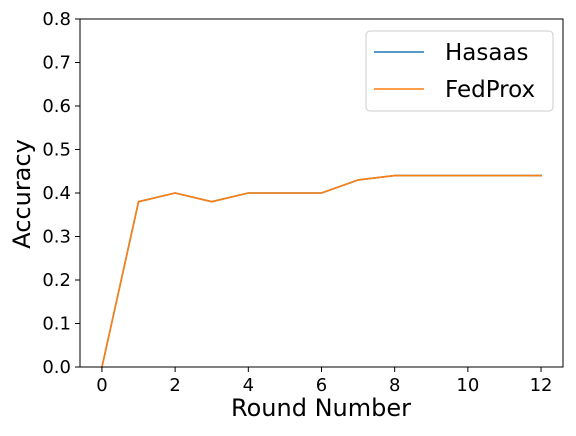 This screenshot has height=436, width=576. I want to click on y-tick-label: 0.1, so click(56, 324).